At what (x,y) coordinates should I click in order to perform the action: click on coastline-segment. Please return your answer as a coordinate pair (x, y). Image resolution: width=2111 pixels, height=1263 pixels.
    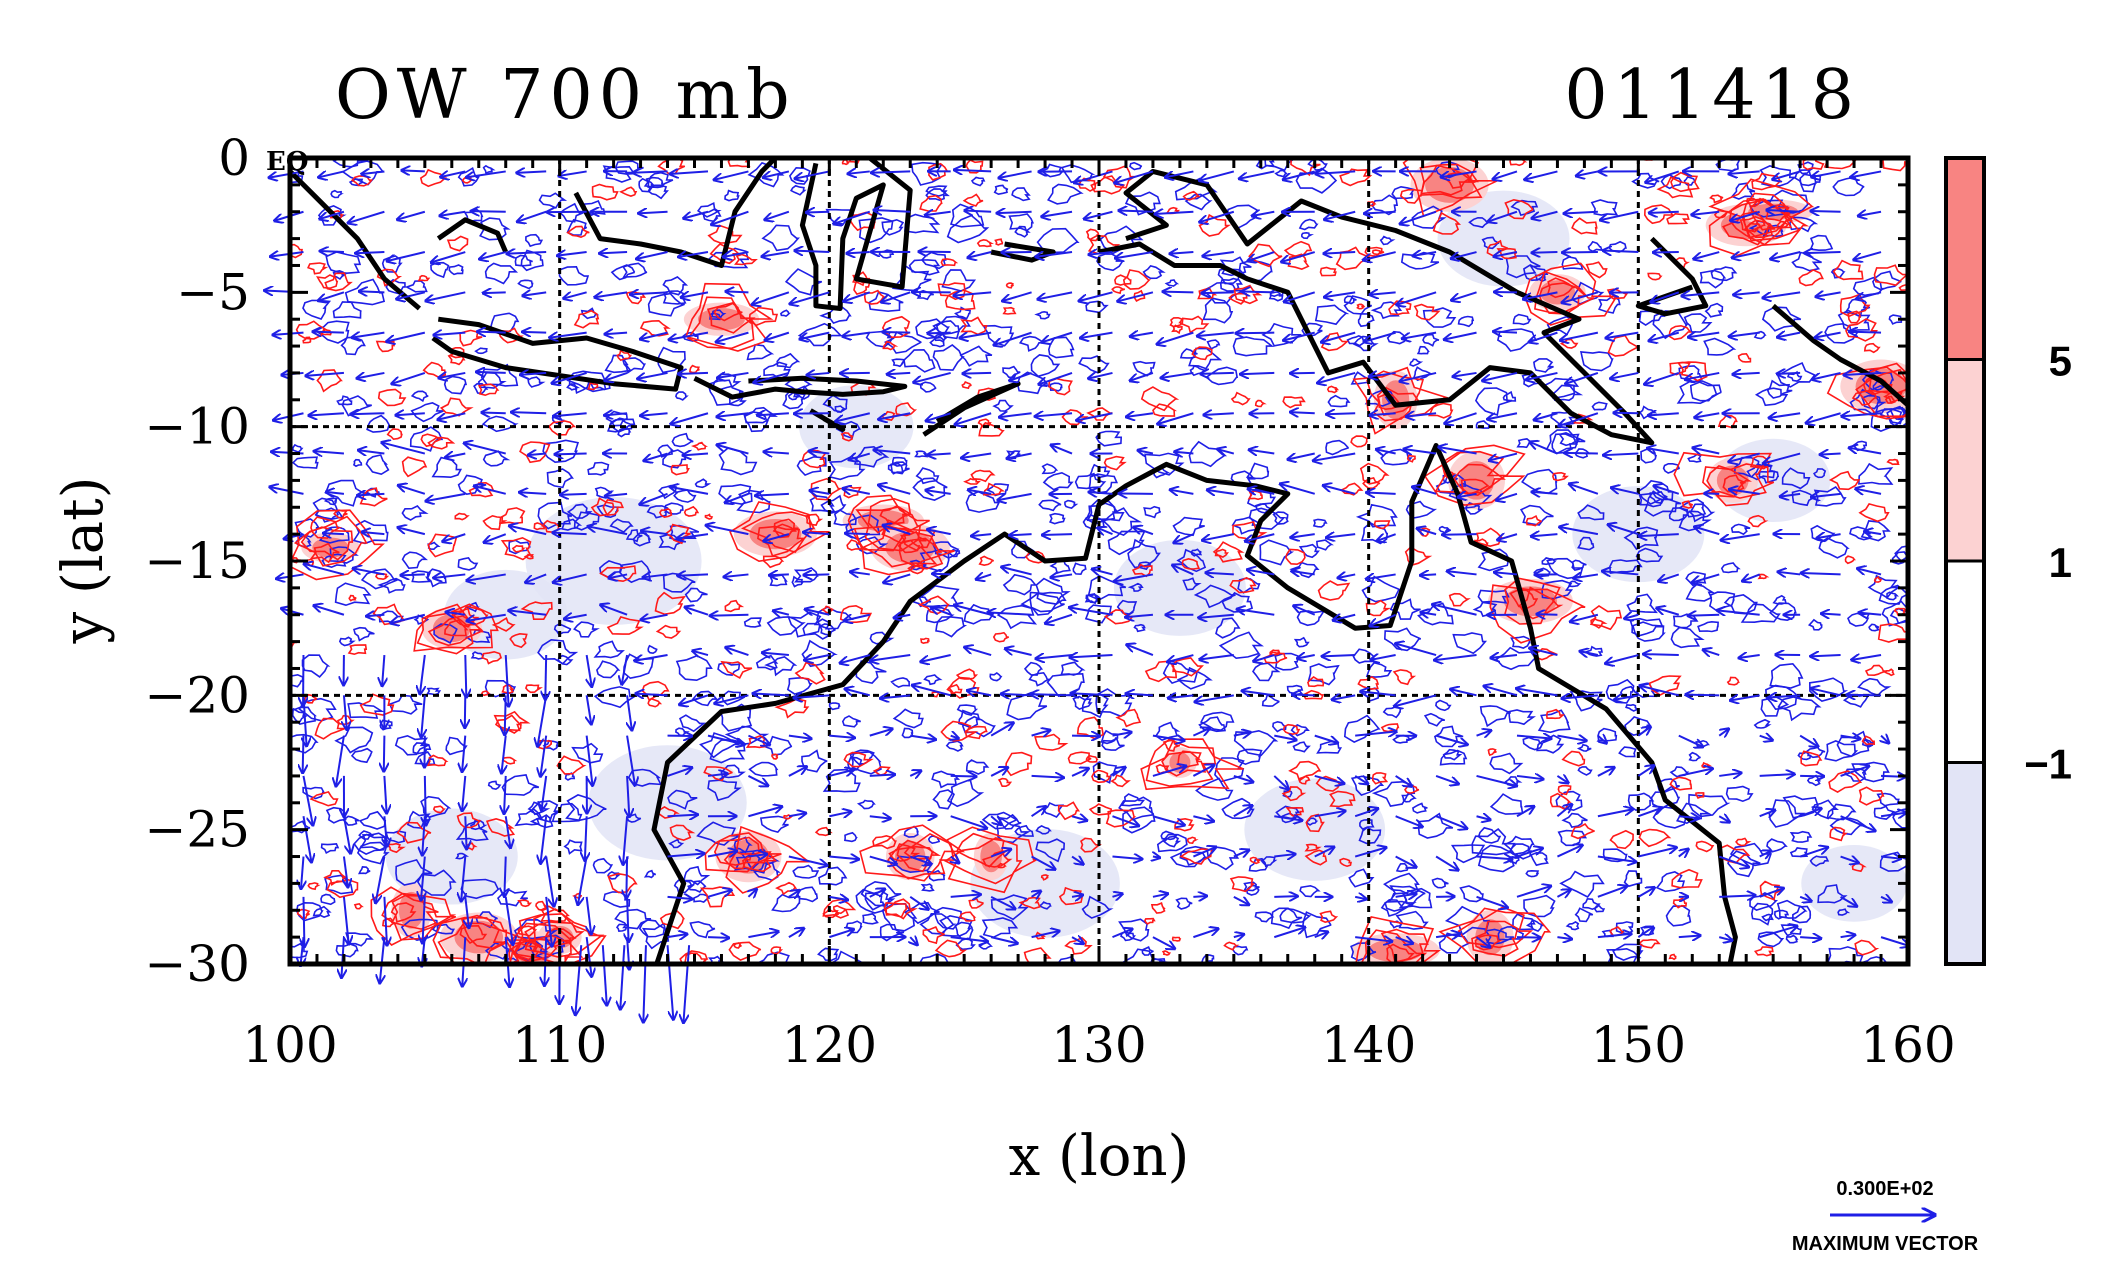
    Looking at the image, I should click on (675, 213).